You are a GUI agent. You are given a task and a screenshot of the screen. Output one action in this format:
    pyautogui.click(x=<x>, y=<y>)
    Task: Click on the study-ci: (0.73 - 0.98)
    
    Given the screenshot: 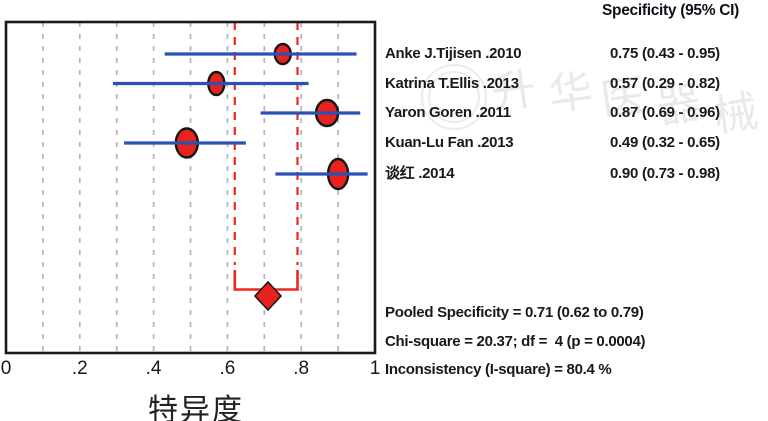 What is the action you would take?
    pyautogui.click(x=681, y=173)
    